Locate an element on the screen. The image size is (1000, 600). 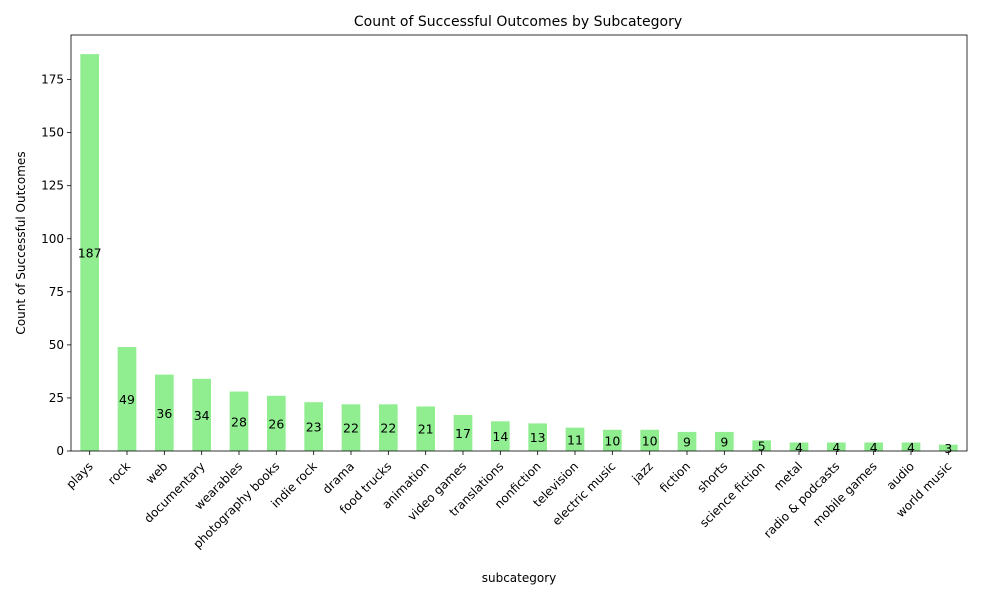
bar-value-label: 5 is located at coordinates (762, 446).